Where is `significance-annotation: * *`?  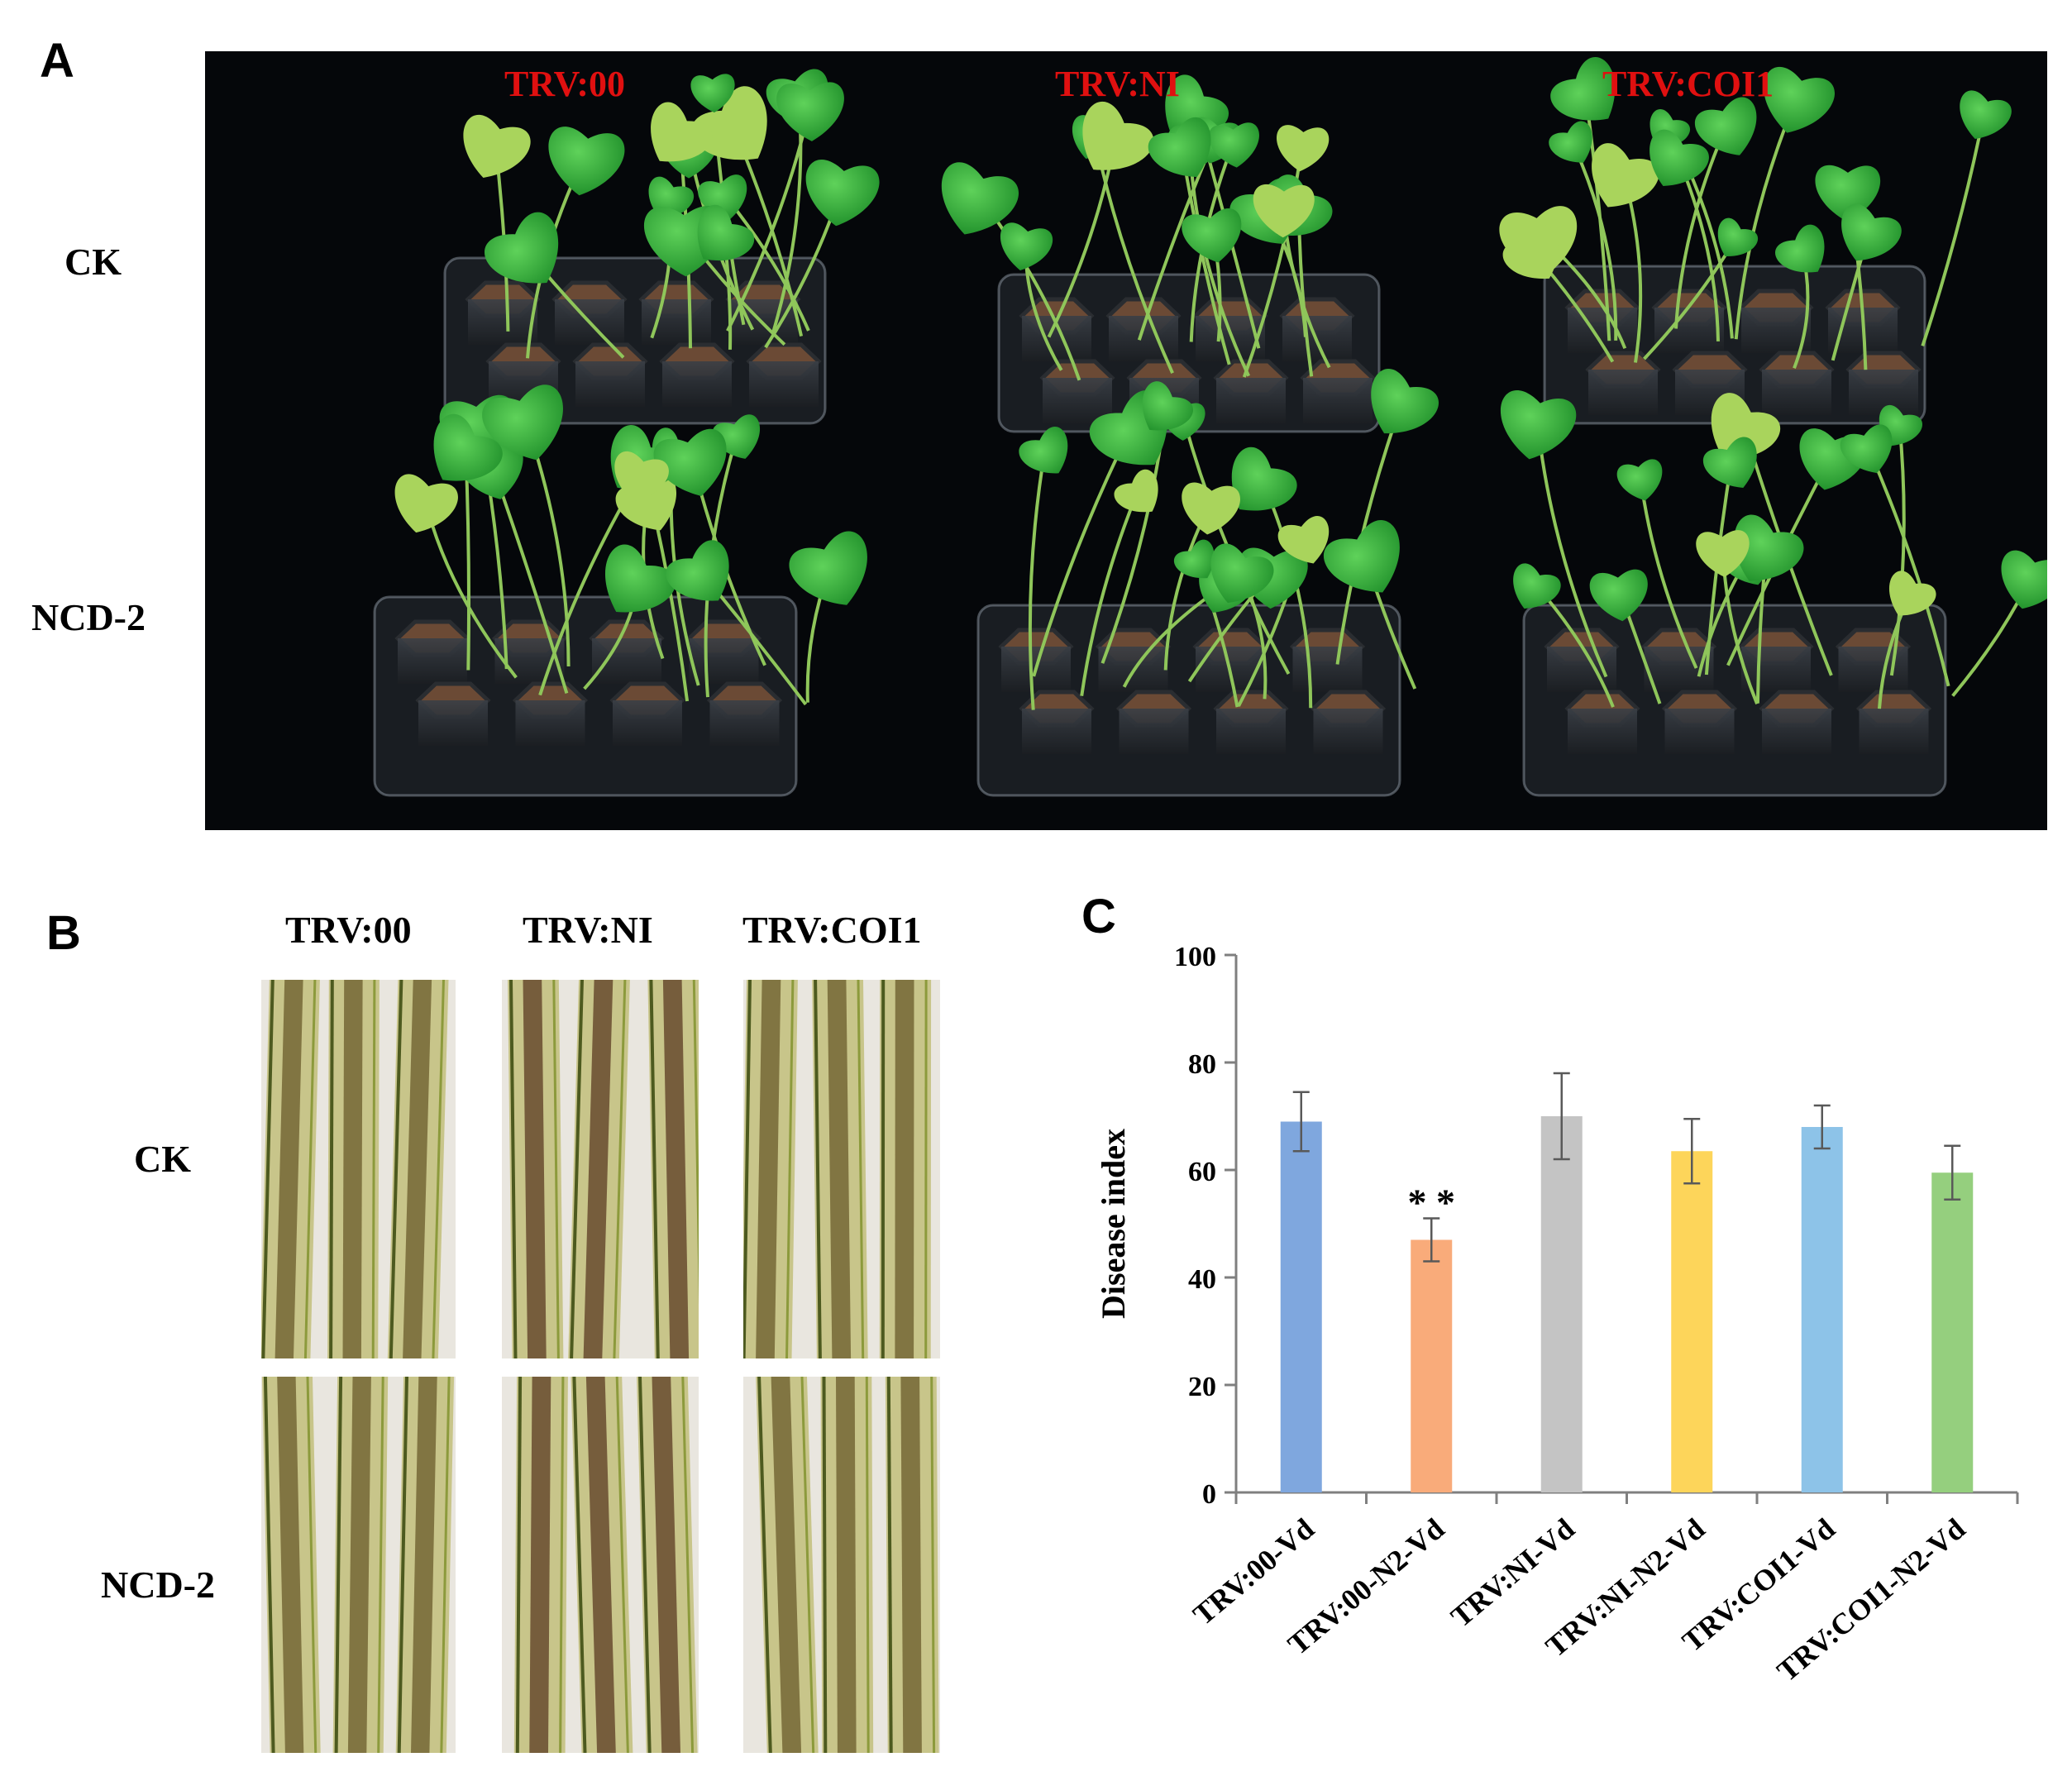
significance-annotation: * * is located at coordinates (1432, 1203).